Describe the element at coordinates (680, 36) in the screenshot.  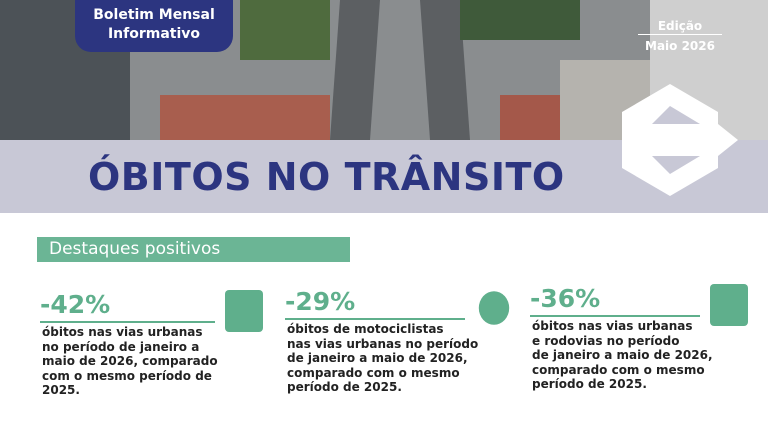
I see `edition: Edição Maio 2026` at that location.